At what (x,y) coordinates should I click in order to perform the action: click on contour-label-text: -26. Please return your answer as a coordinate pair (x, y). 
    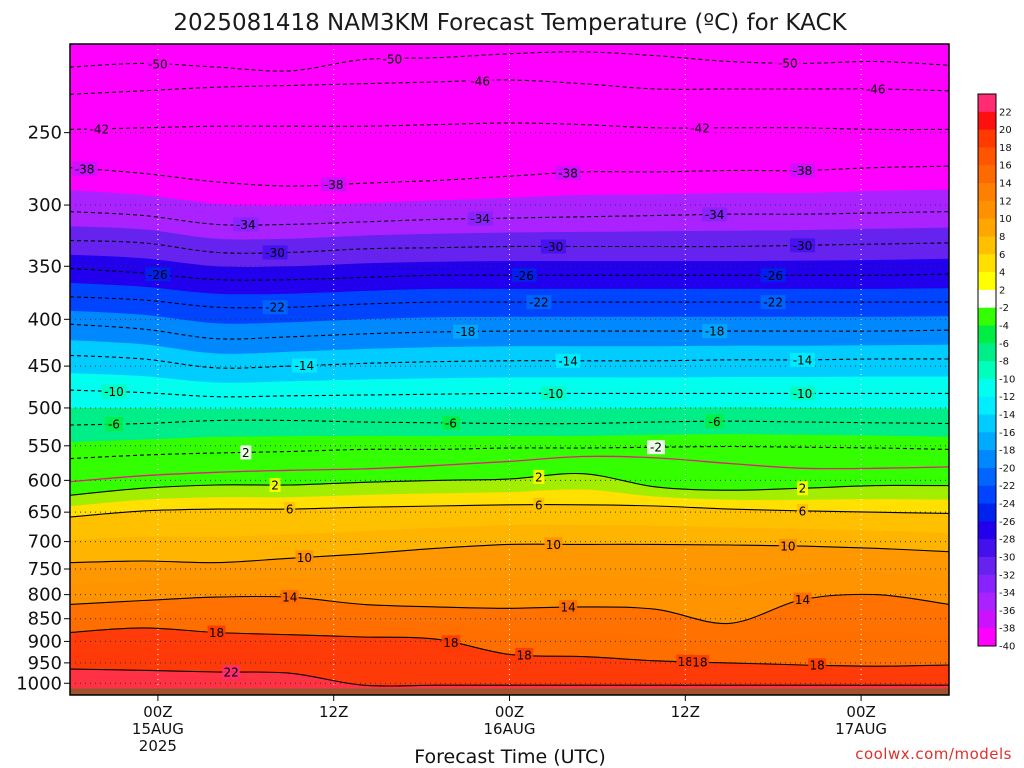
    Looking at the image, I should click on (158, 275).